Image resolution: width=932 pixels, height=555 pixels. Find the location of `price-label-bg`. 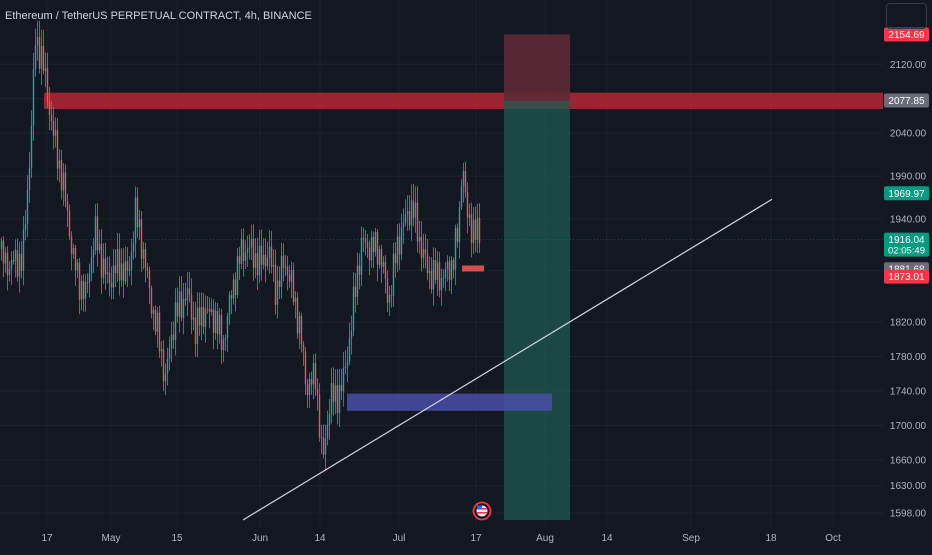

price-label-bg is located at coordinates (906, 193).